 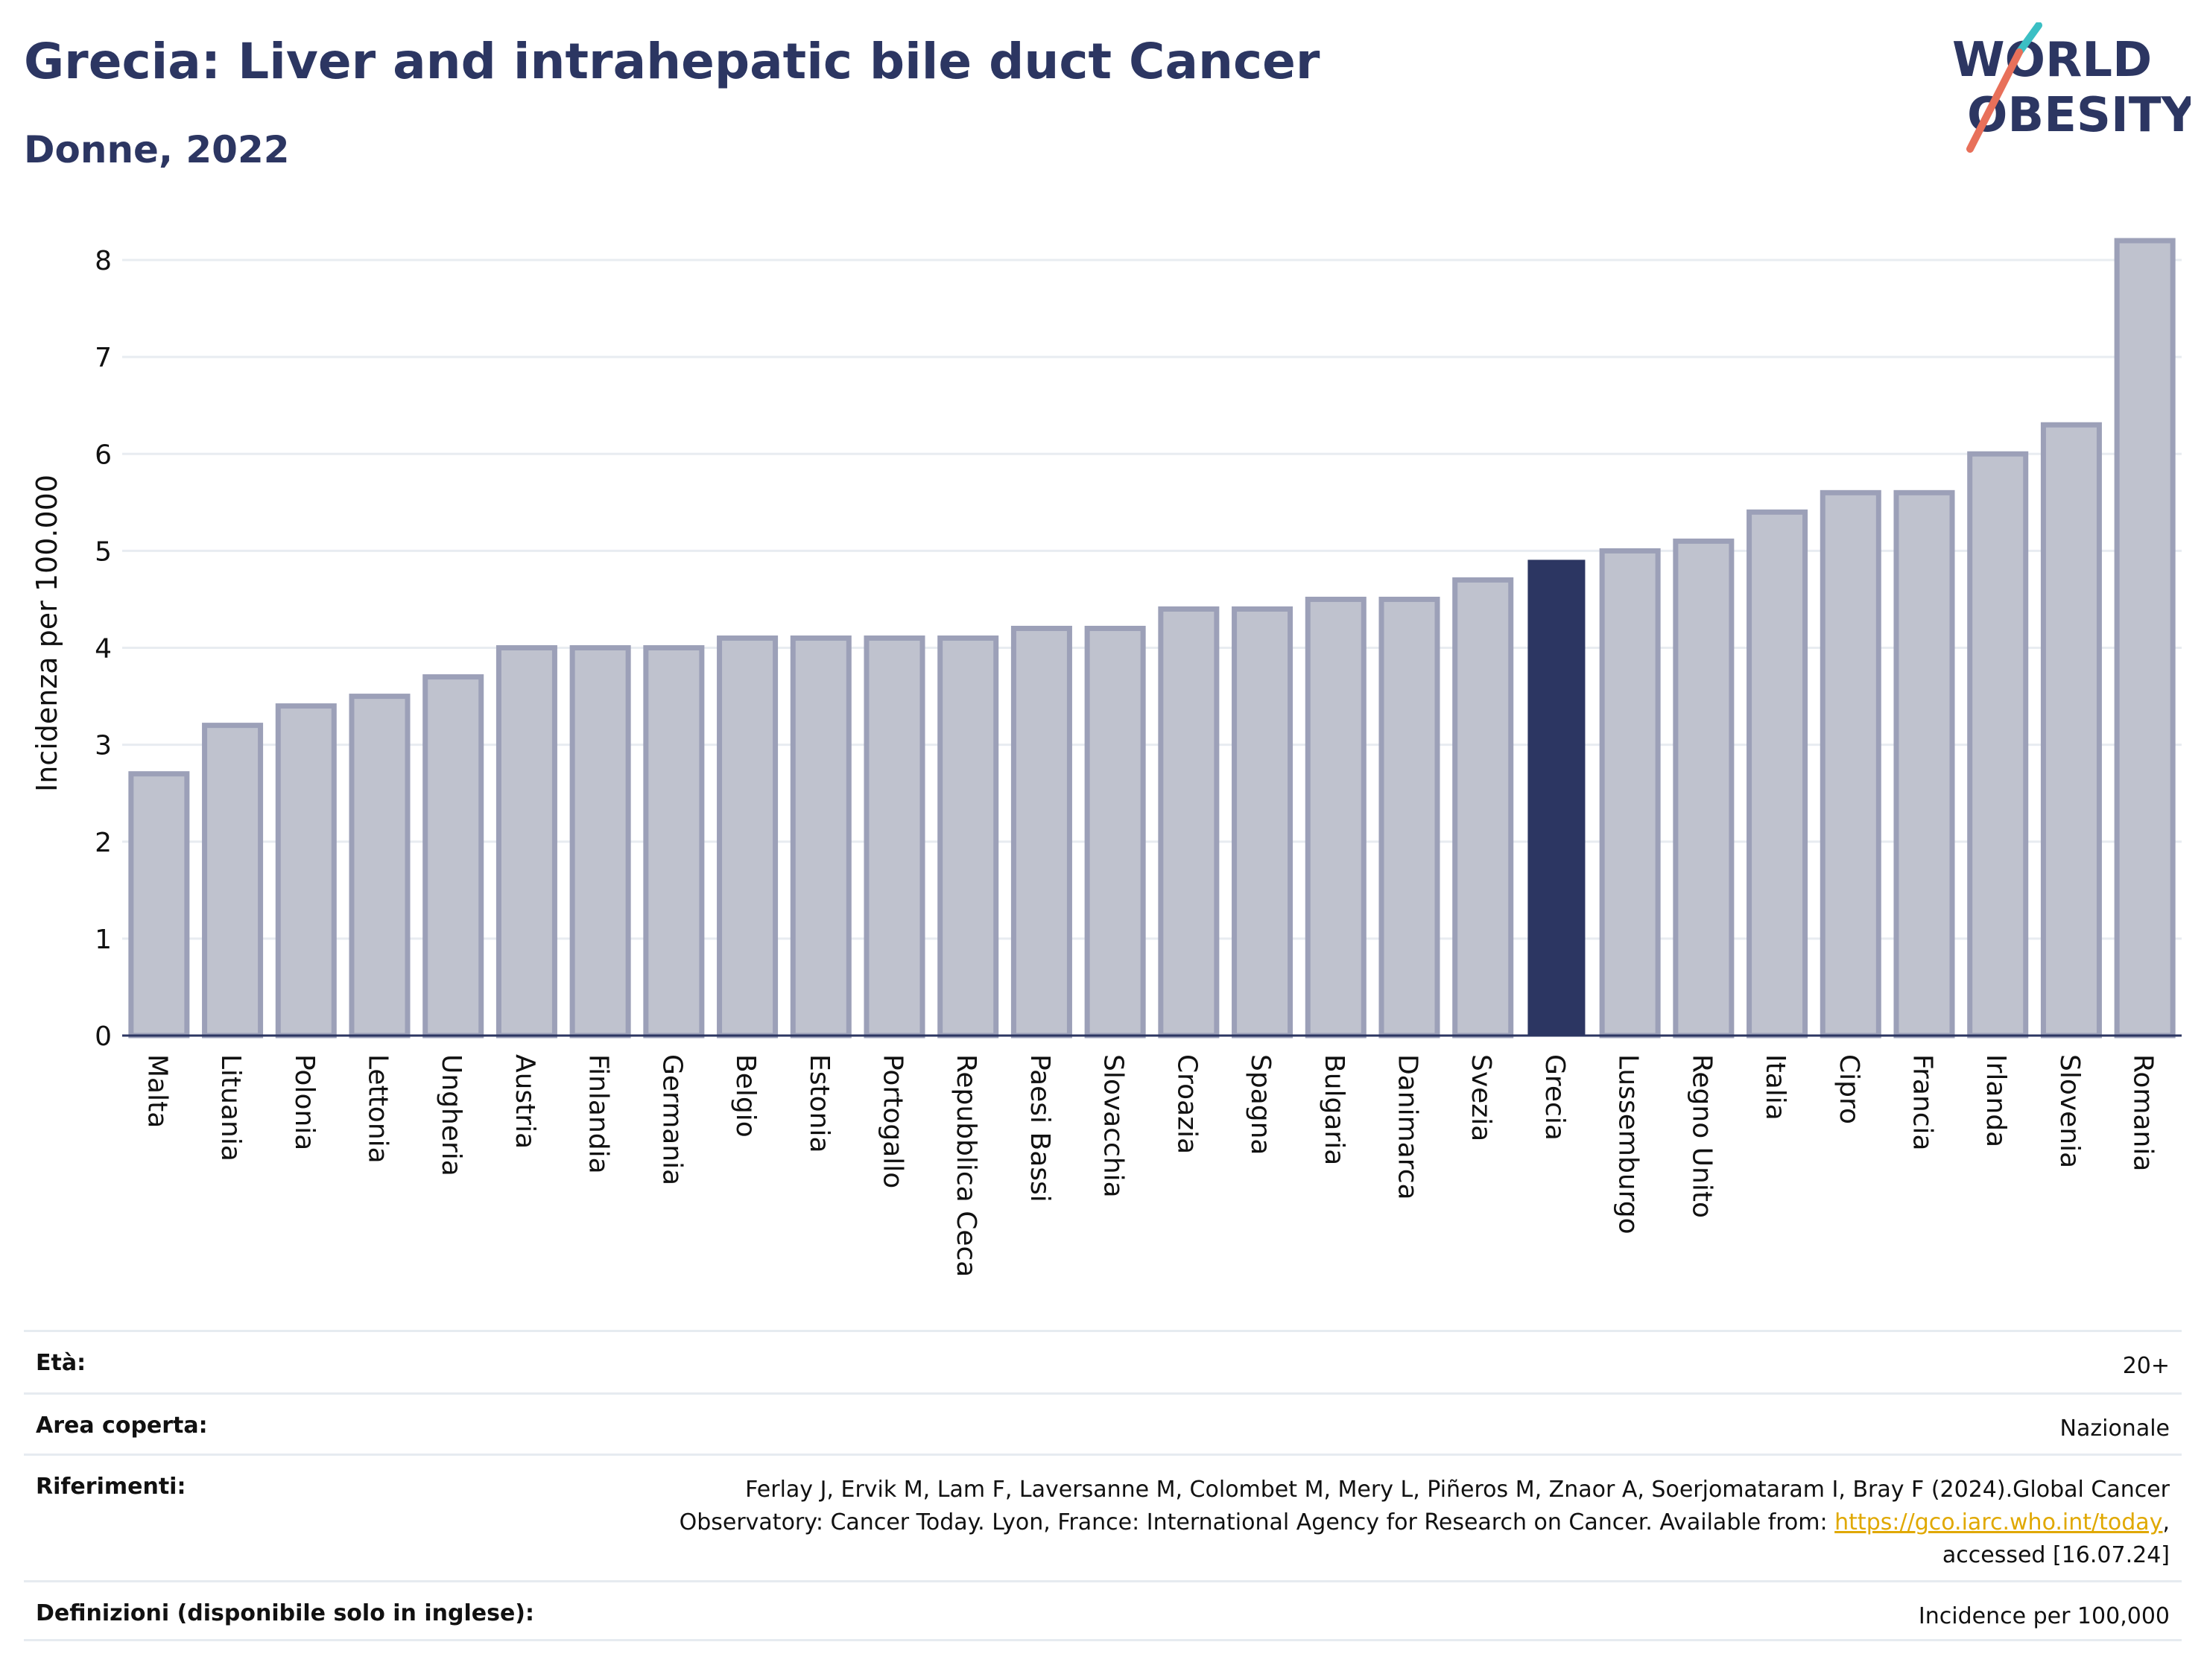 I want to click on x-tick-label: Lituania, so click(x=230, y=1107).